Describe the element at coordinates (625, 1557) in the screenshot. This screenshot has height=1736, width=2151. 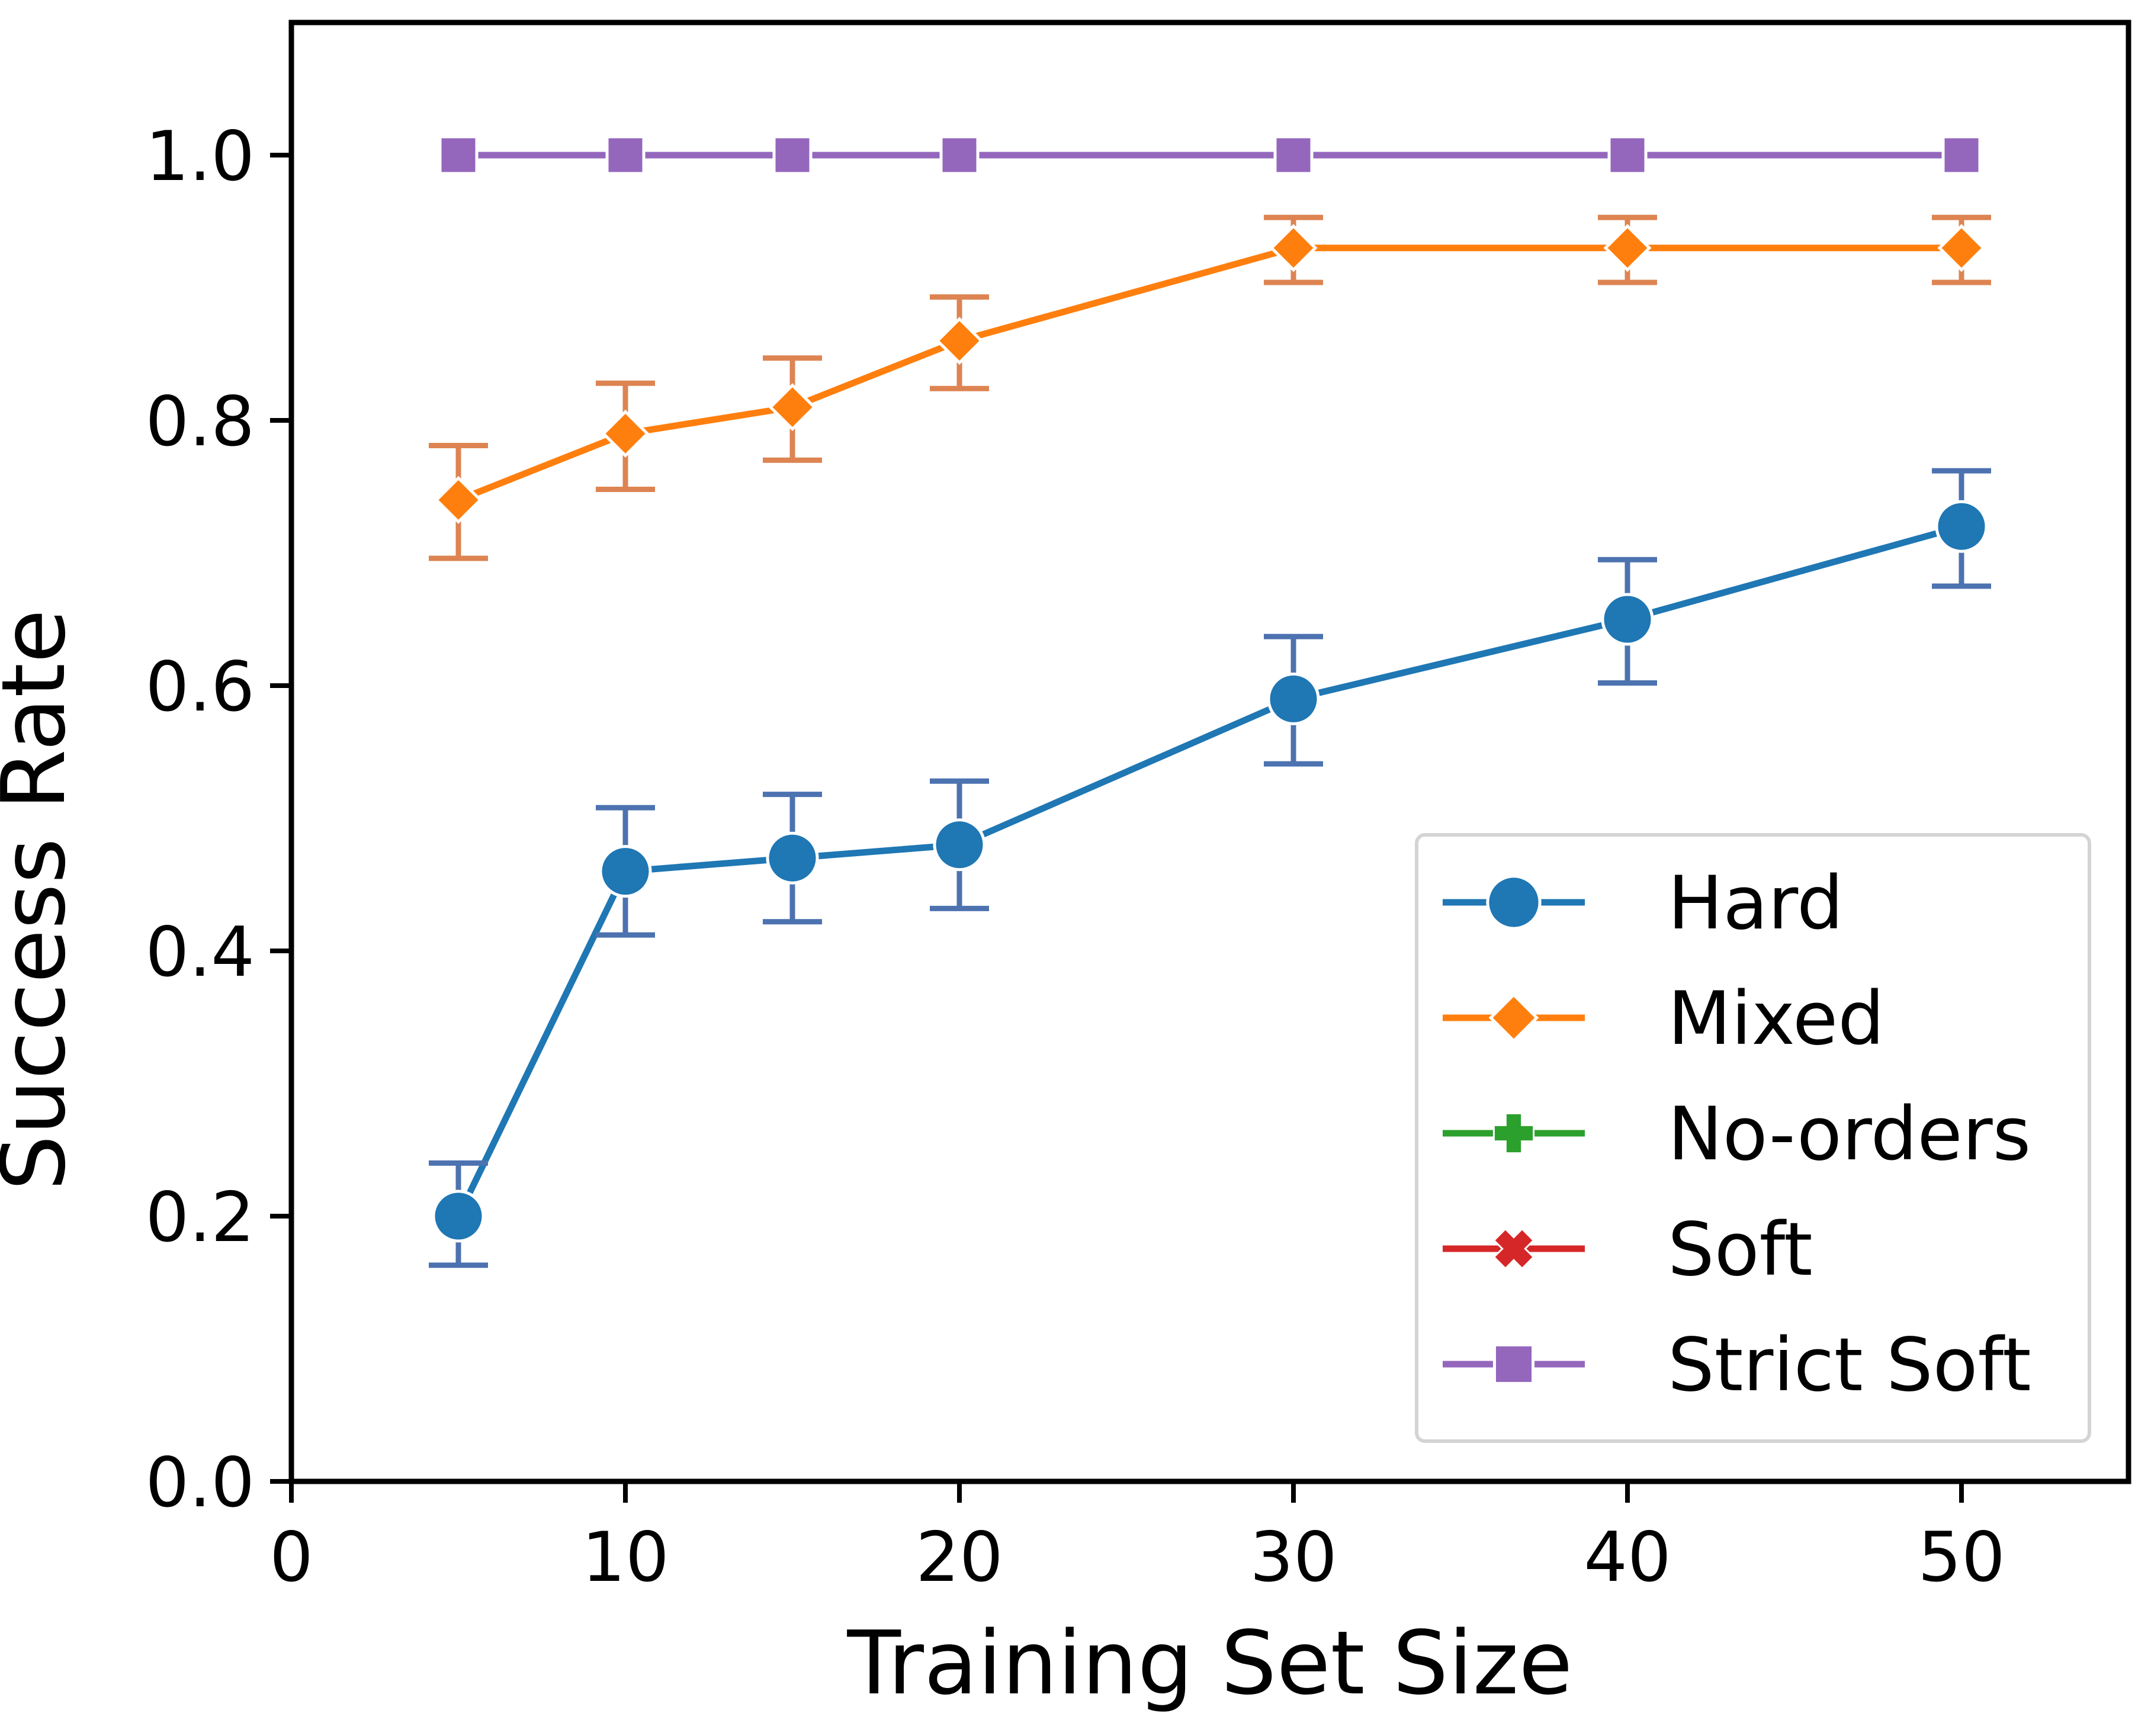
I see `x-tick-label: 10` at that location.